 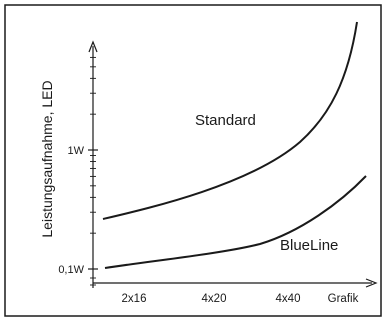 What do you see at coordinates (343, 299) in the screenshot?
I see `x-tick-label-grafik: Grafik` at bounding box center [343, 299].